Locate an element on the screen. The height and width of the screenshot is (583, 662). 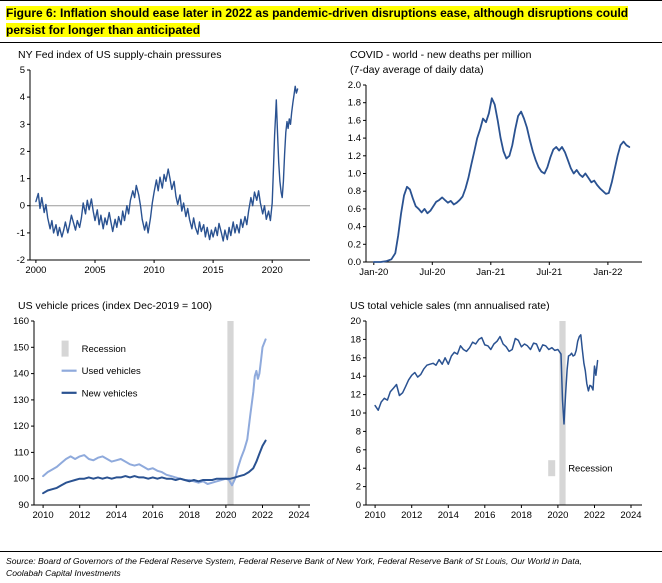
svg-text: 14 is located at coordinates (355, 377).